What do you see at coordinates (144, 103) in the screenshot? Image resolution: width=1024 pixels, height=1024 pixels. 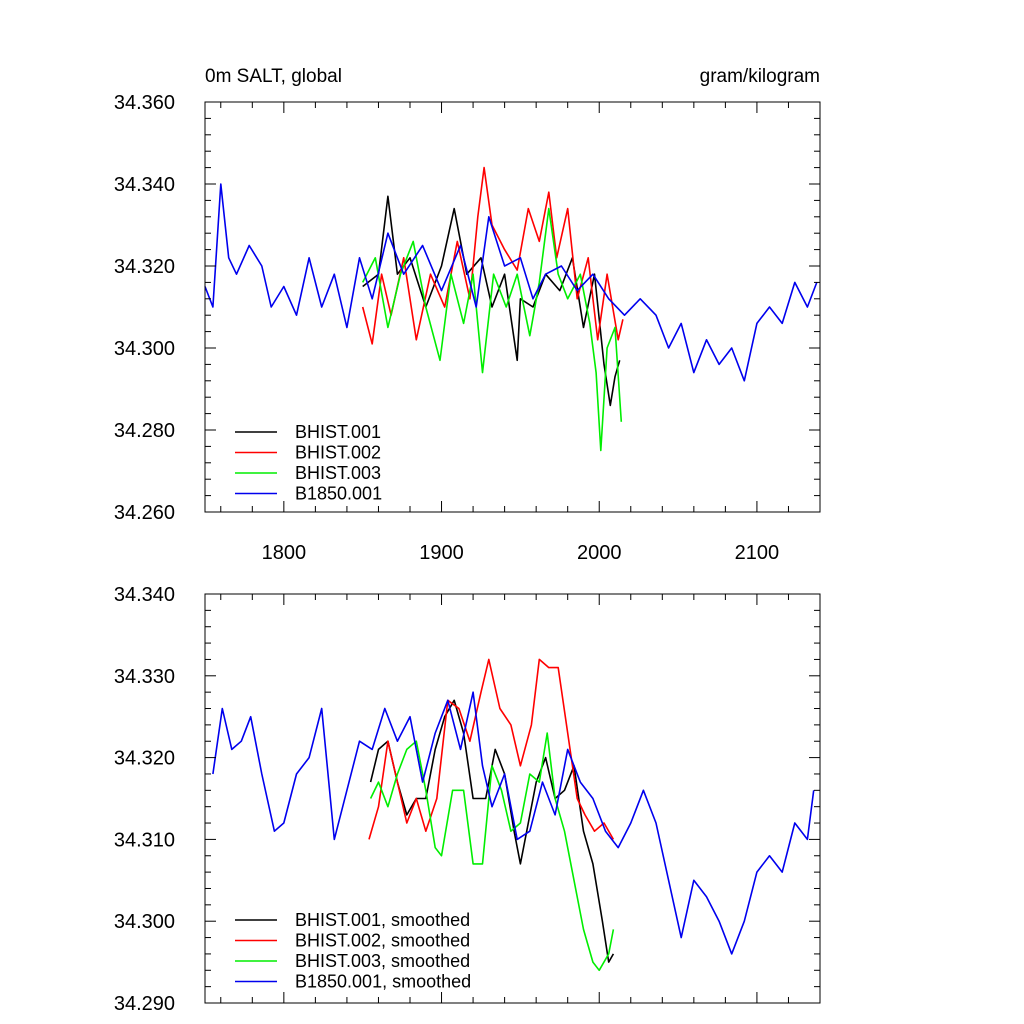 I see `y-tick-label: 34.360` at bounding box center [144, 103].